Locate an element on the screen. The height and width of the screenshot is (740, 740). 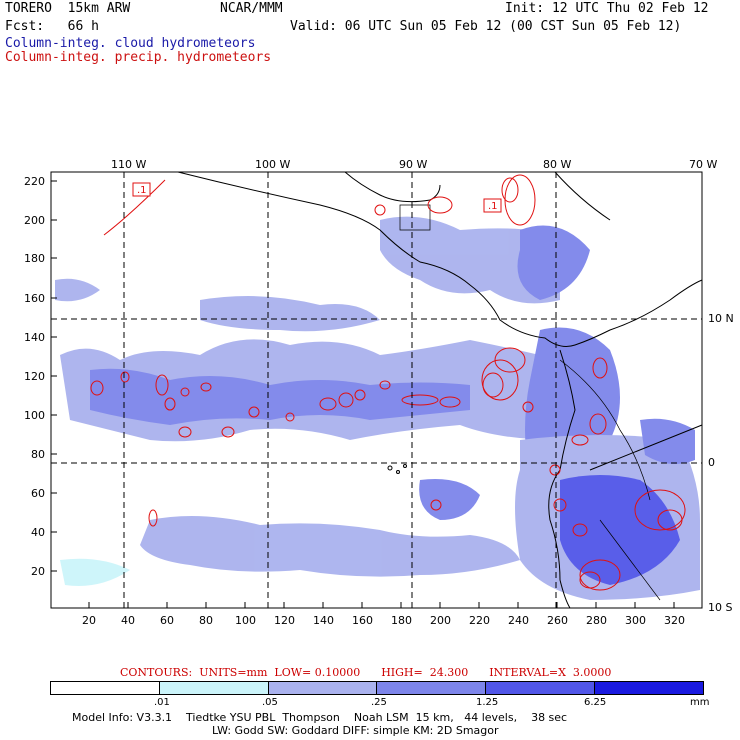
legend-tick: .25 is located at coordinates (379, 702).